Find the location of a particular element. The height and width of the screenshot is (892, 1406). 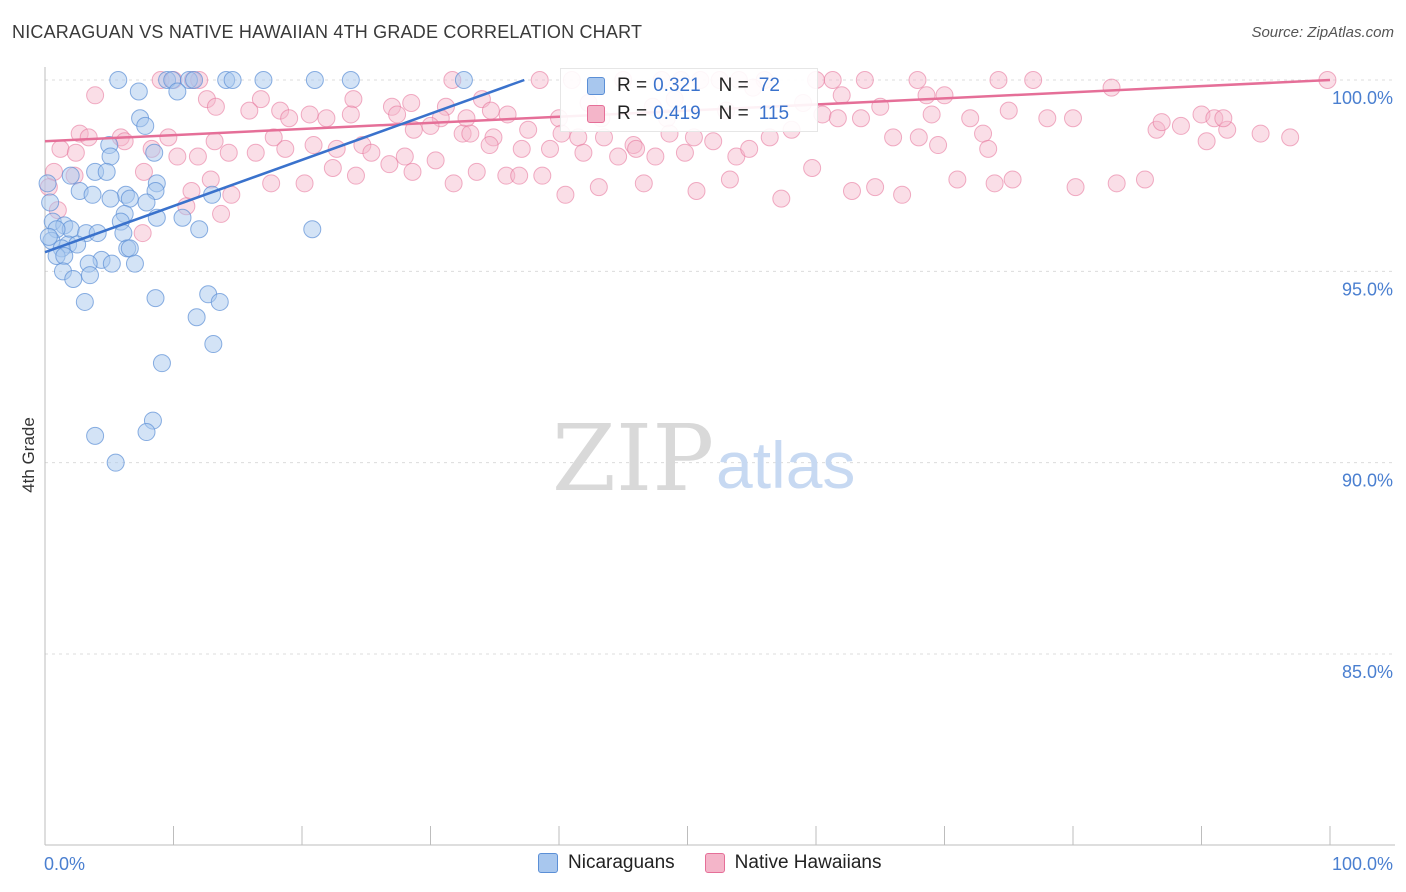

series-legend: Nicaraguans Native Hawaiians is located at coordinates (724, 863).